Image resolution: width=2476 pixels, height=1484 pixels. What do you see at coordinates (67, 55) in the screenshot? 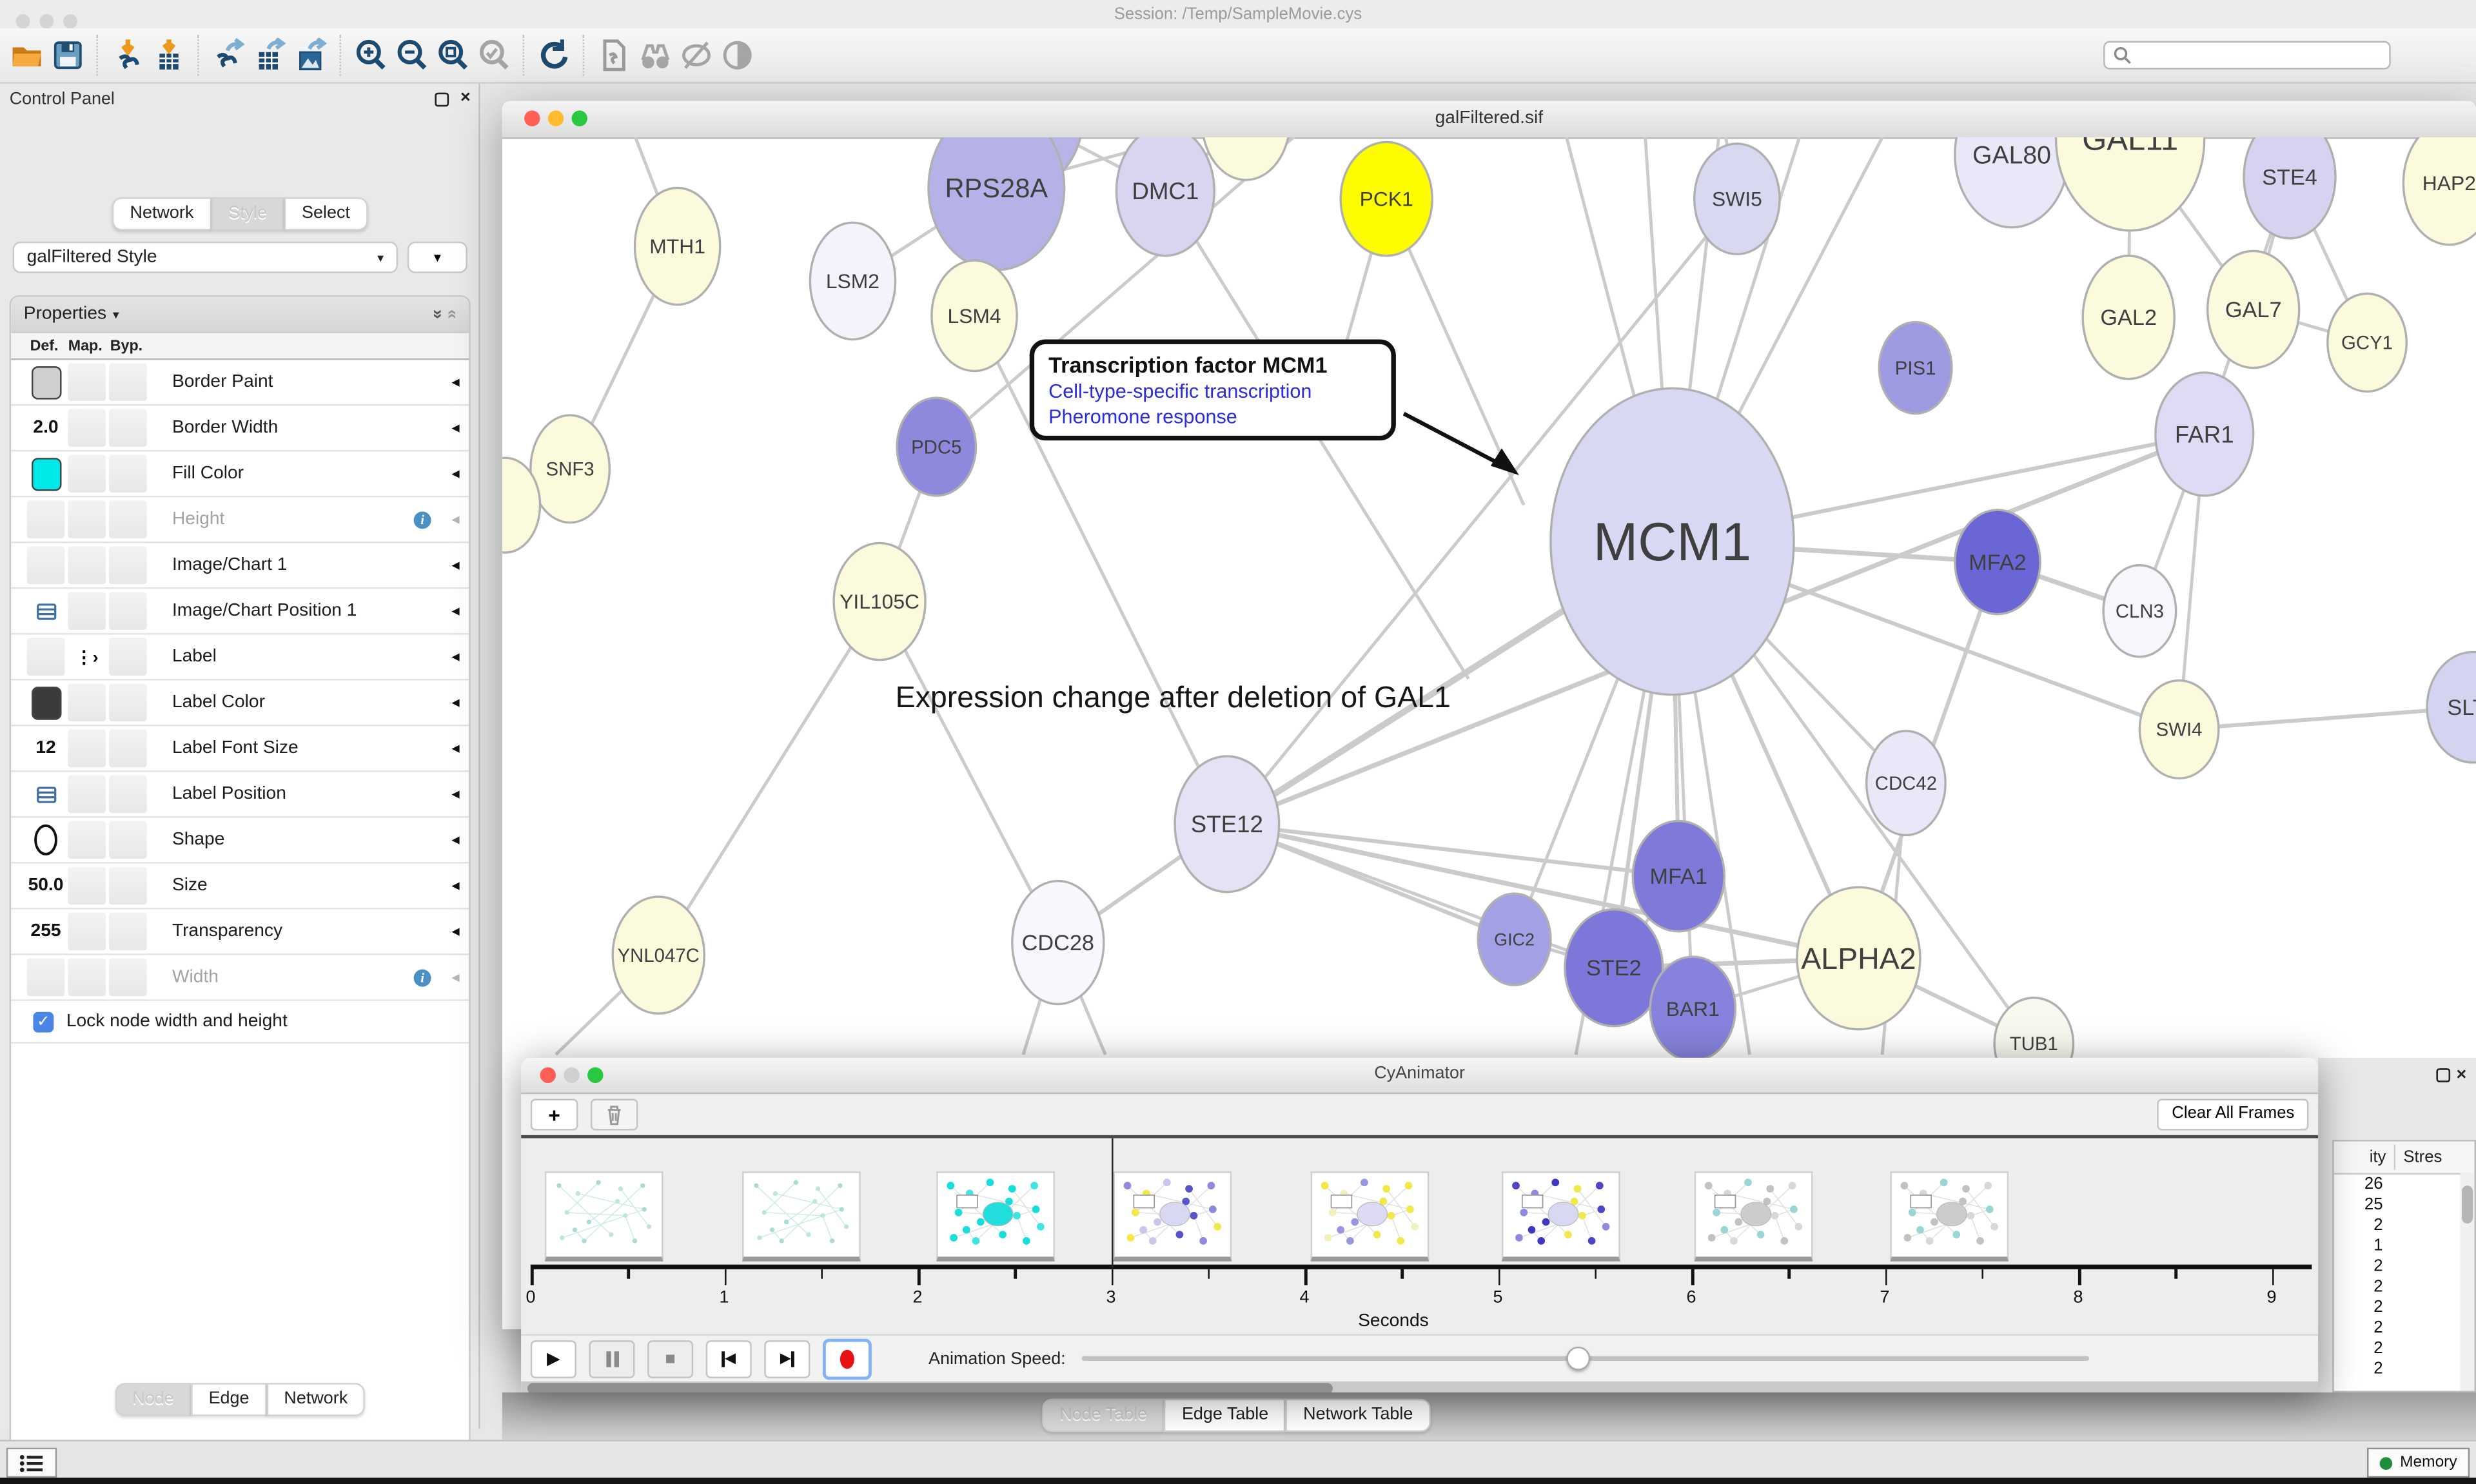
I see `save-session-icon` at bounding box center [67, 55].